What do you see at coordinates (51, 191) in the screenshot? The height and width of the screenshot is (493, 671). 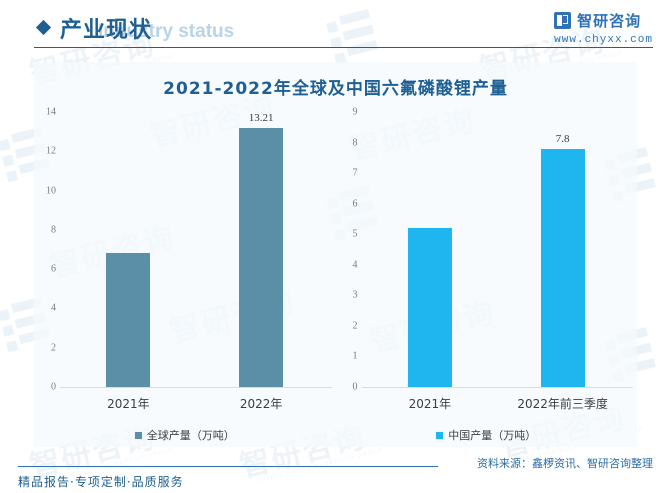 I see `y-tick: 10` at bounding box center [51, 191].